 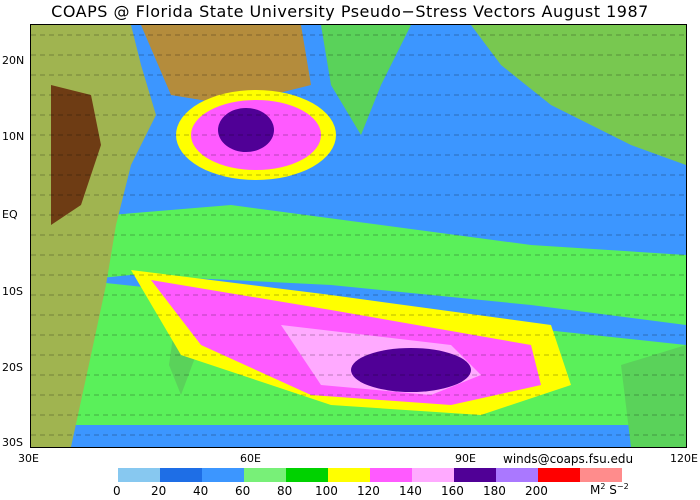 What do you see at coordinates (411, 370) in the screenshot?
I see `south-core` at bounding box center [411, 370].